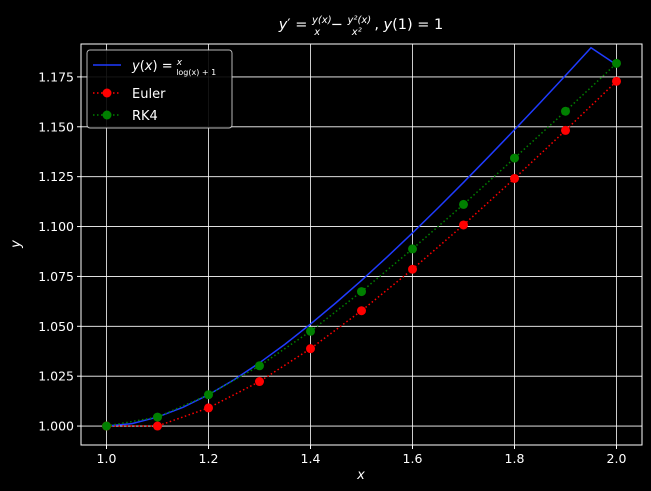  What do you see at coordinates (56, 176) in the screenshot?
I see `y-tick-label: 1.125` at bounding box center [56, 176].